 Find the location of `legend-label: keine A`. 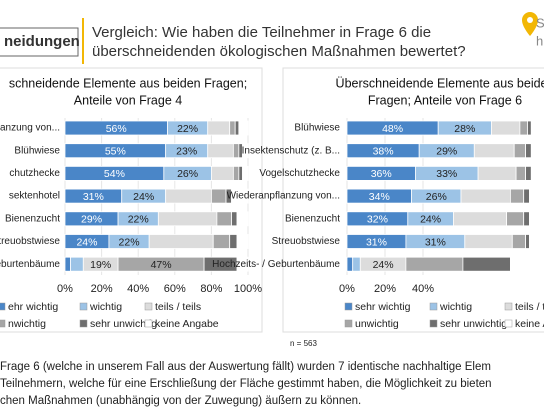

legend-label: keine A is located at coordinates (529, 324).